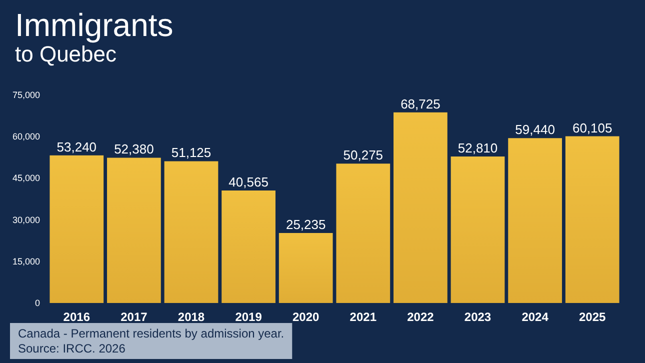  What do you see at coordinates (26, 261) in the screenshot?
I see `y-tick-label: 15,000` at bounding box center [26, 261].